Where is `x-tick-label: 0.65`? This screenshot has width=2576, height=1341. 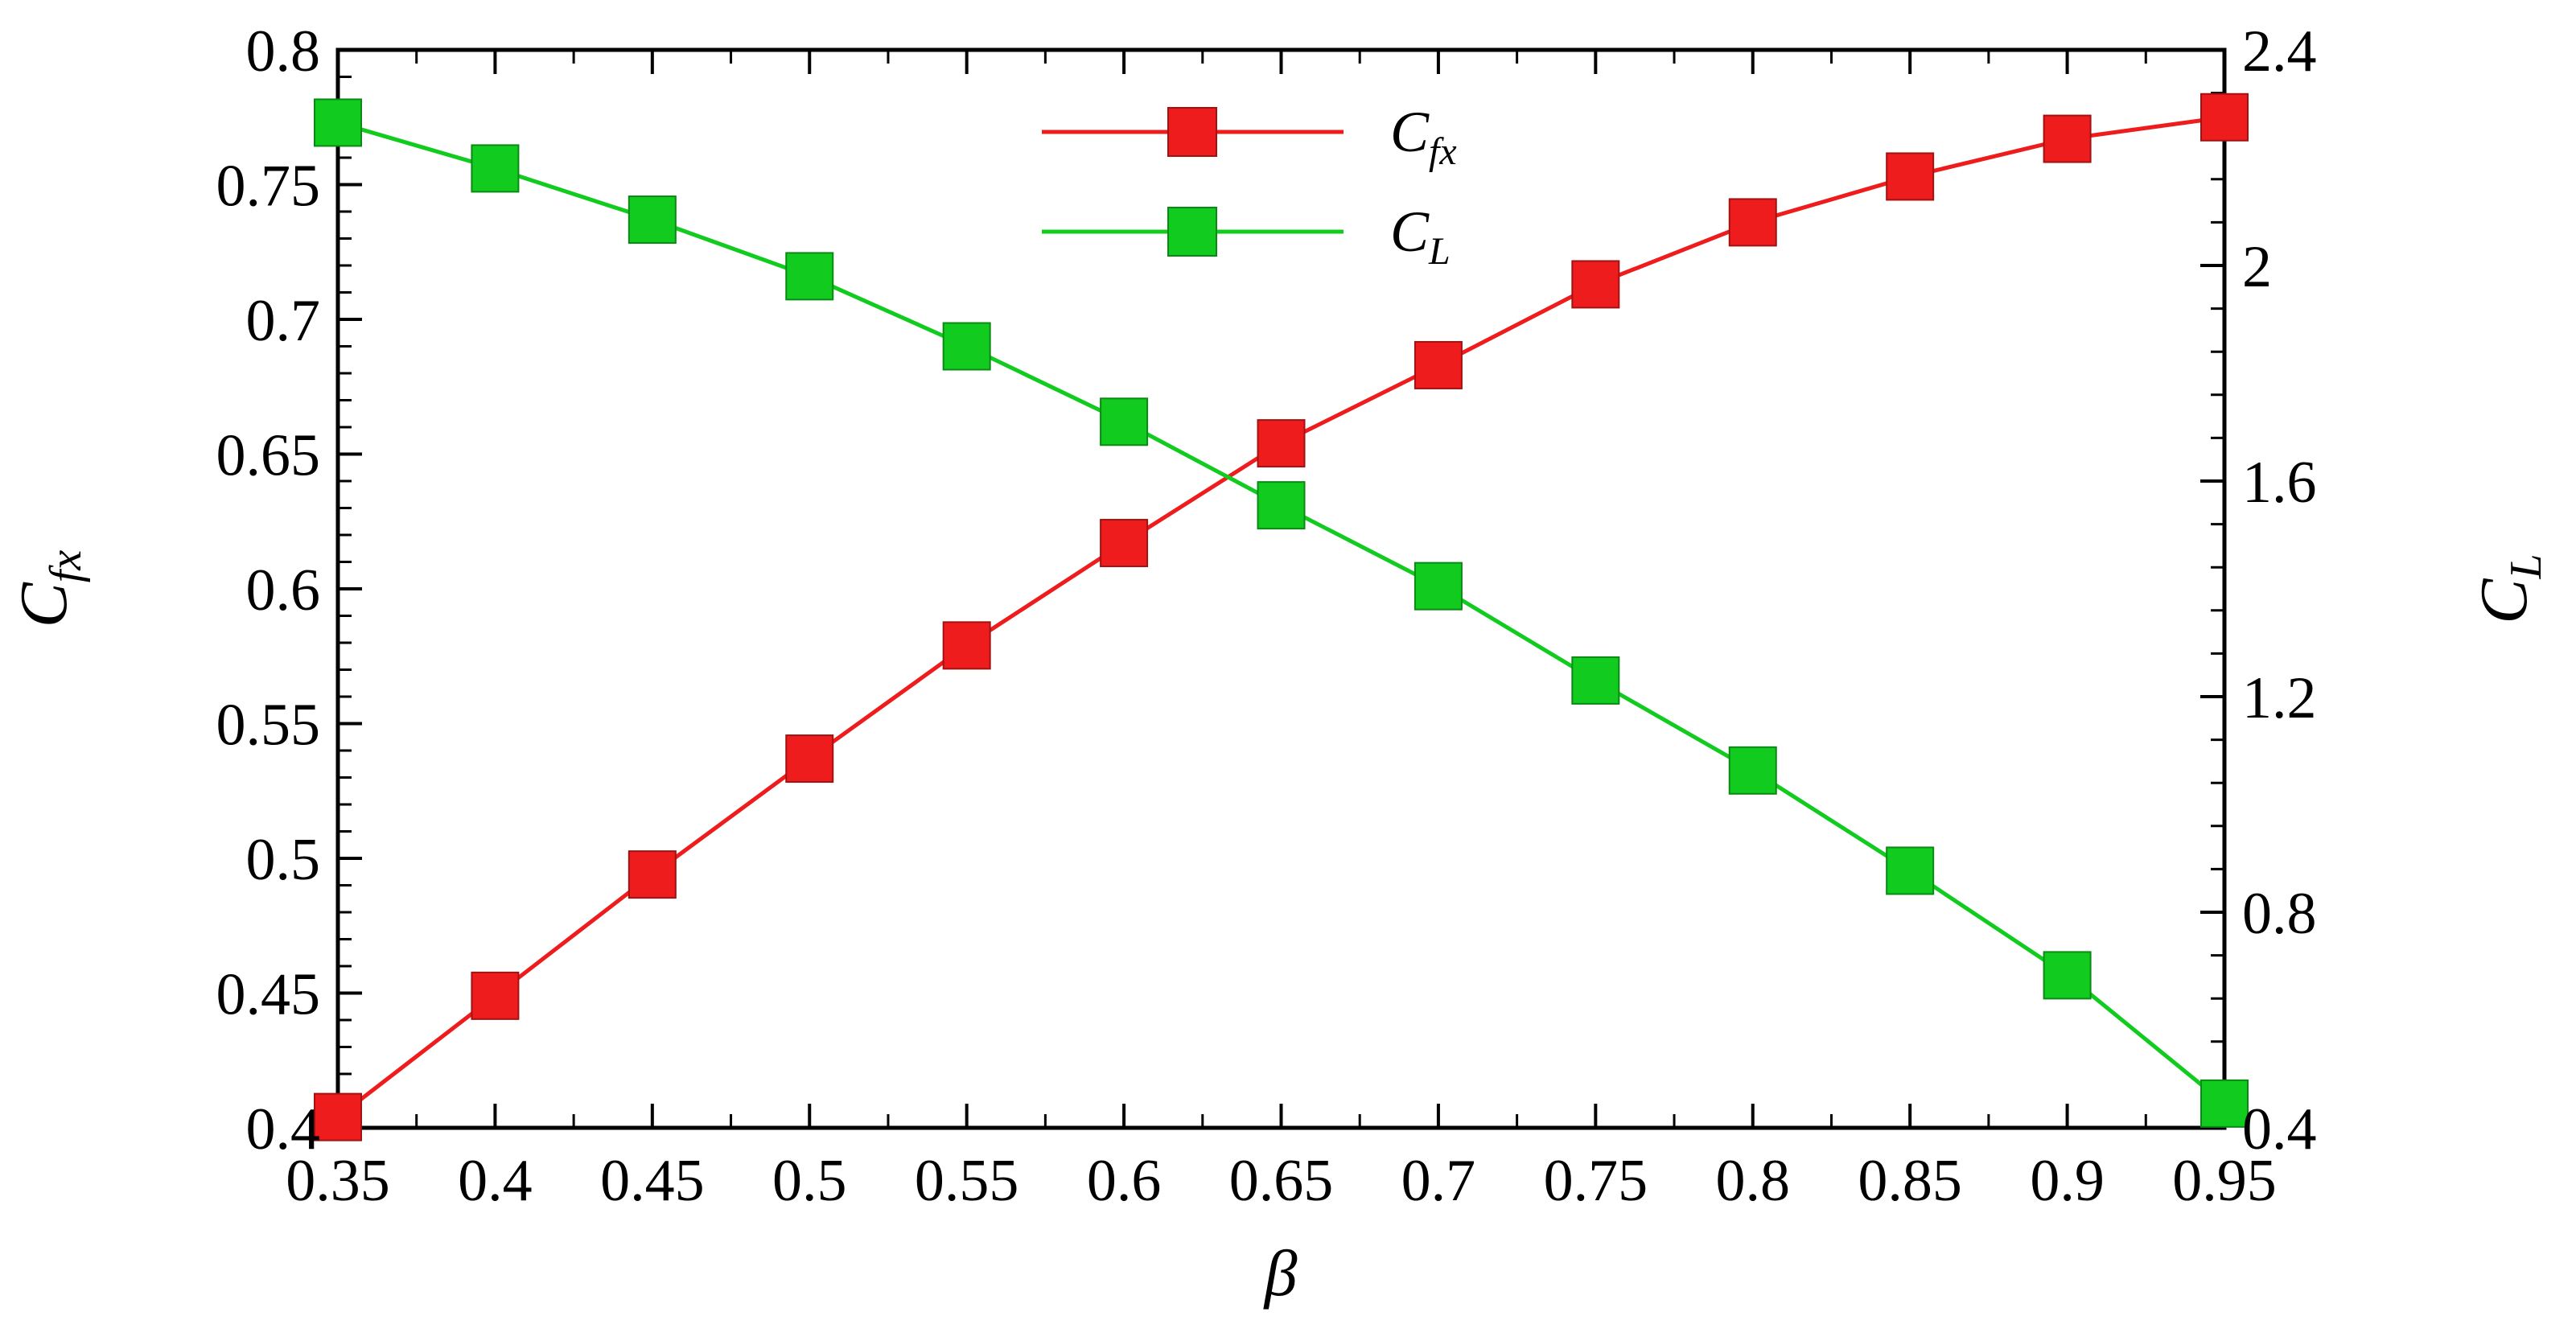
x-tick-label: 0.65 is located at coordinates (1281, 1181).